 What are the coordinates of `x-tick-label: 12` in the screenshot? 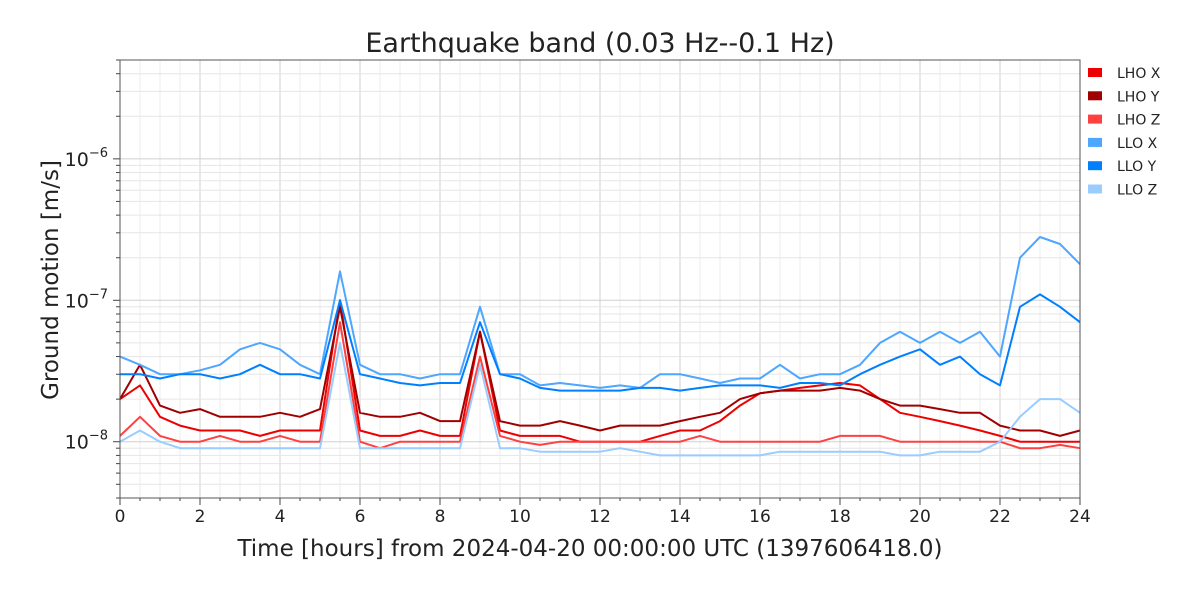 It's located at (600, 517).